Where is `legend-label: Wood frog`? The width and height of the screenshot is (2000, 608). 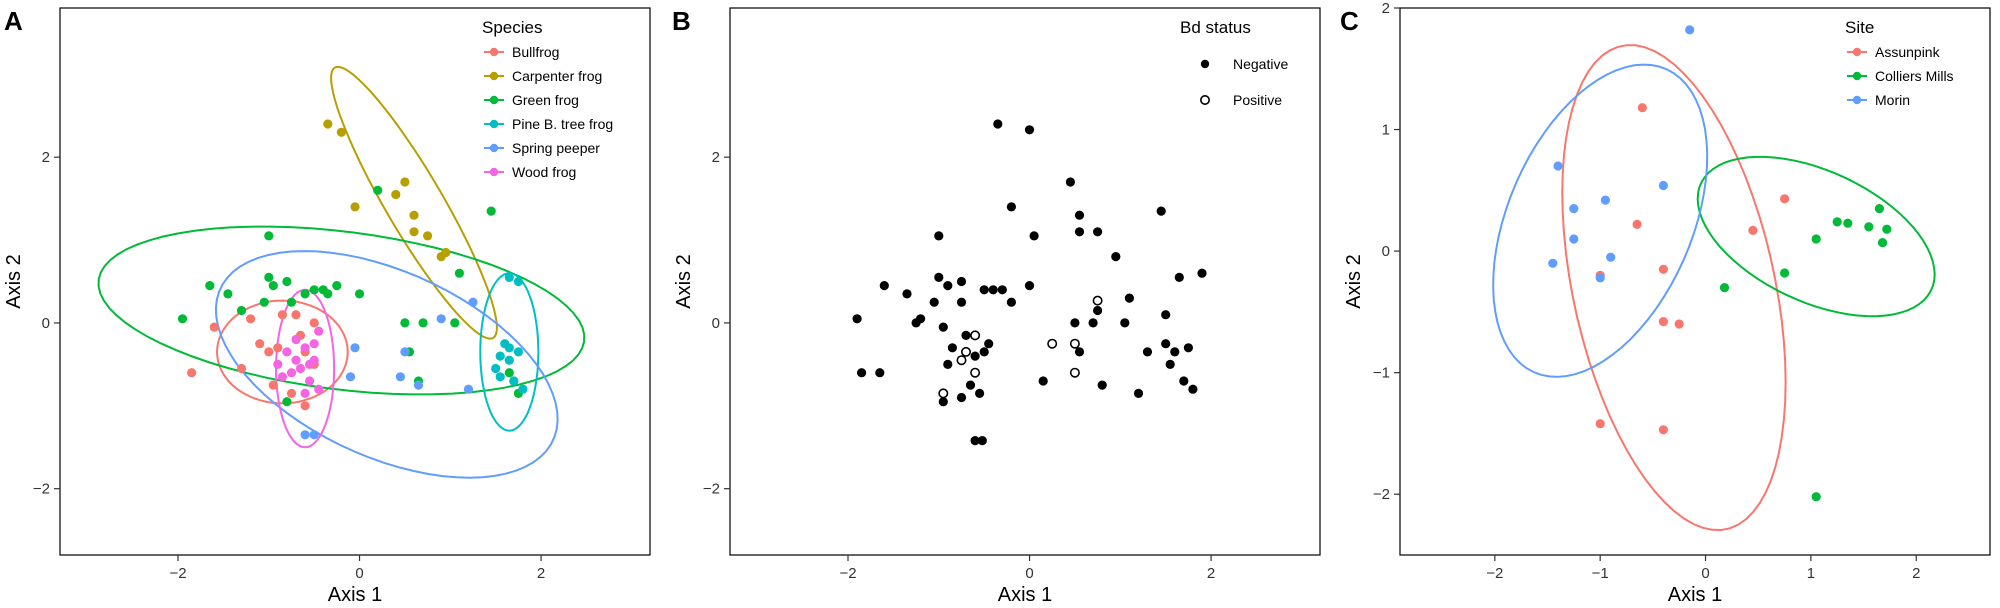 legend-label: Wood frog is located at coordinates (544, 172).